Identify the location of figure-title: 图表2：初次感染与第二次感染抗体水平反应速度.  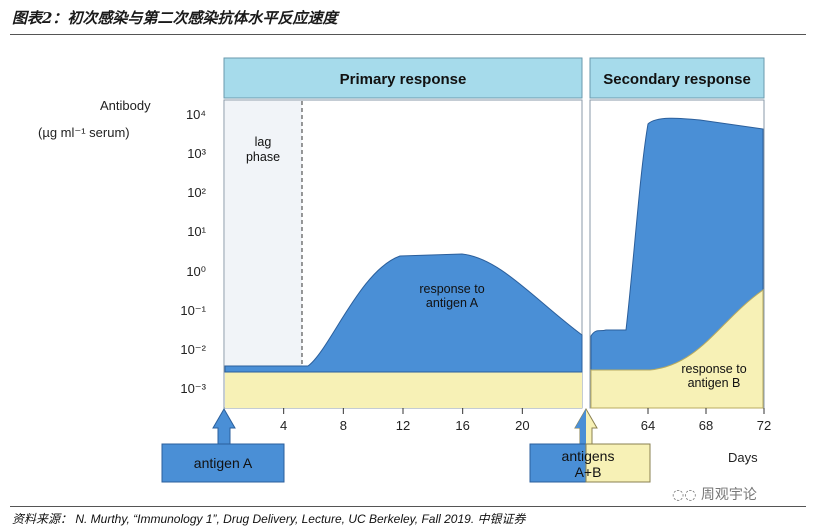
(175, 18).